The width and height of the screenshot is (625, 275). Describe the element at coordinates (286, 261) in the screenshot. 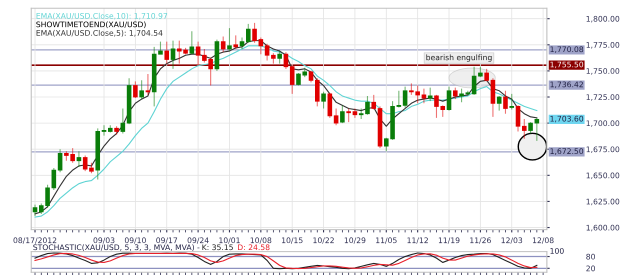

I see `line-series` at that location.